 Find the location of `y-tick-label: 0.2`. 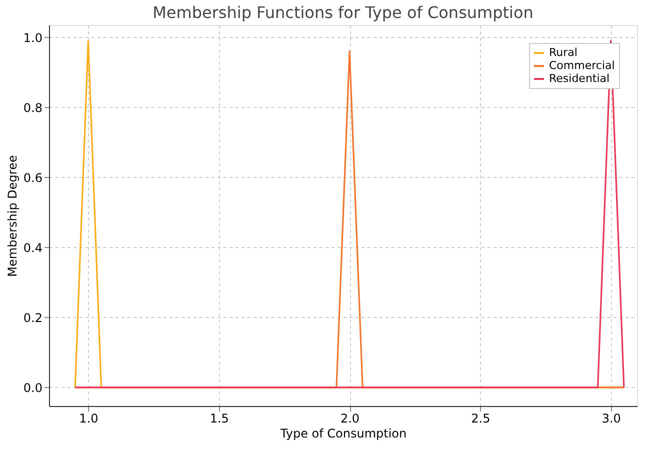

y-tick-label: 0.2 is located at coordinates (32, 317).